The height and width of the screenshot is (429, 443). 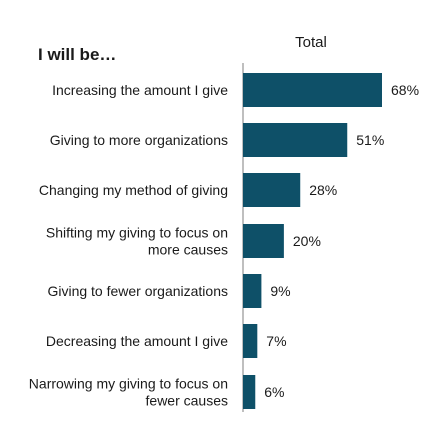 I want to click on category-label-0: Increasing the amount I give, so click(x=140, y=90).